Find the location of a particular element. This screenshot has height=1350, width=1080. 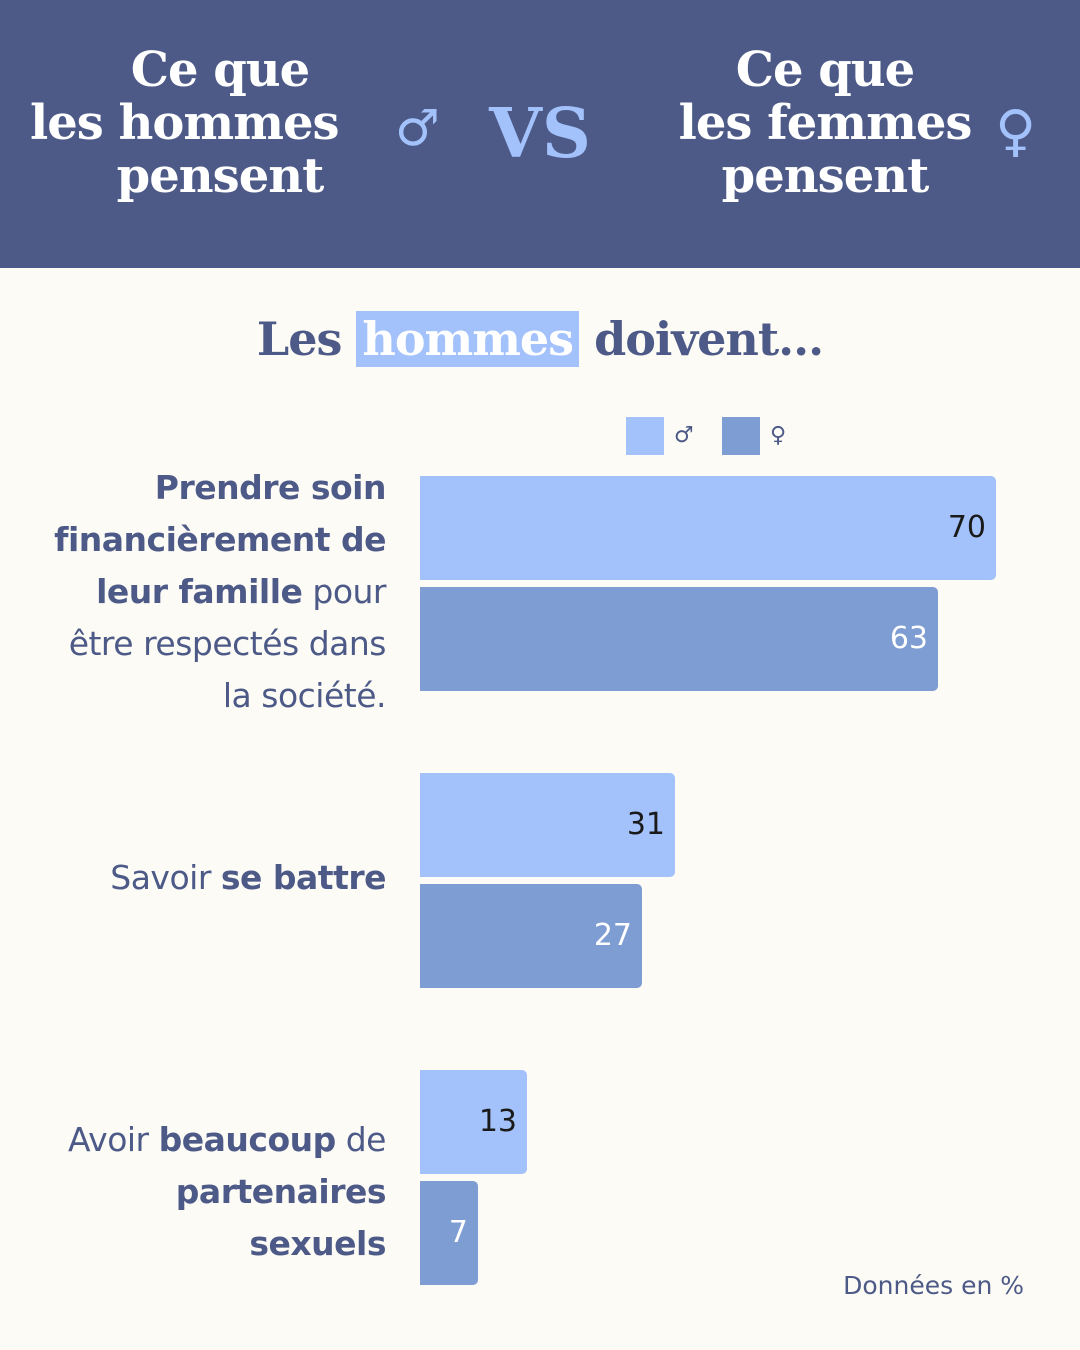

women-title-line-2: les femmes is located at coordinates (825, 123).